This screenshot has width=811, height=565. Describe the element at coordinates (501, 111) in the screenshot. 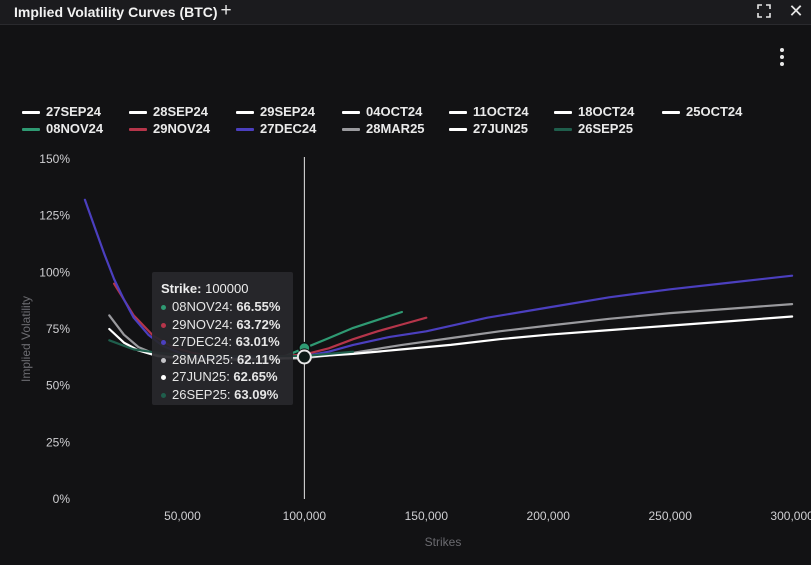

I see `legend-label: 11OCT24` at that location.